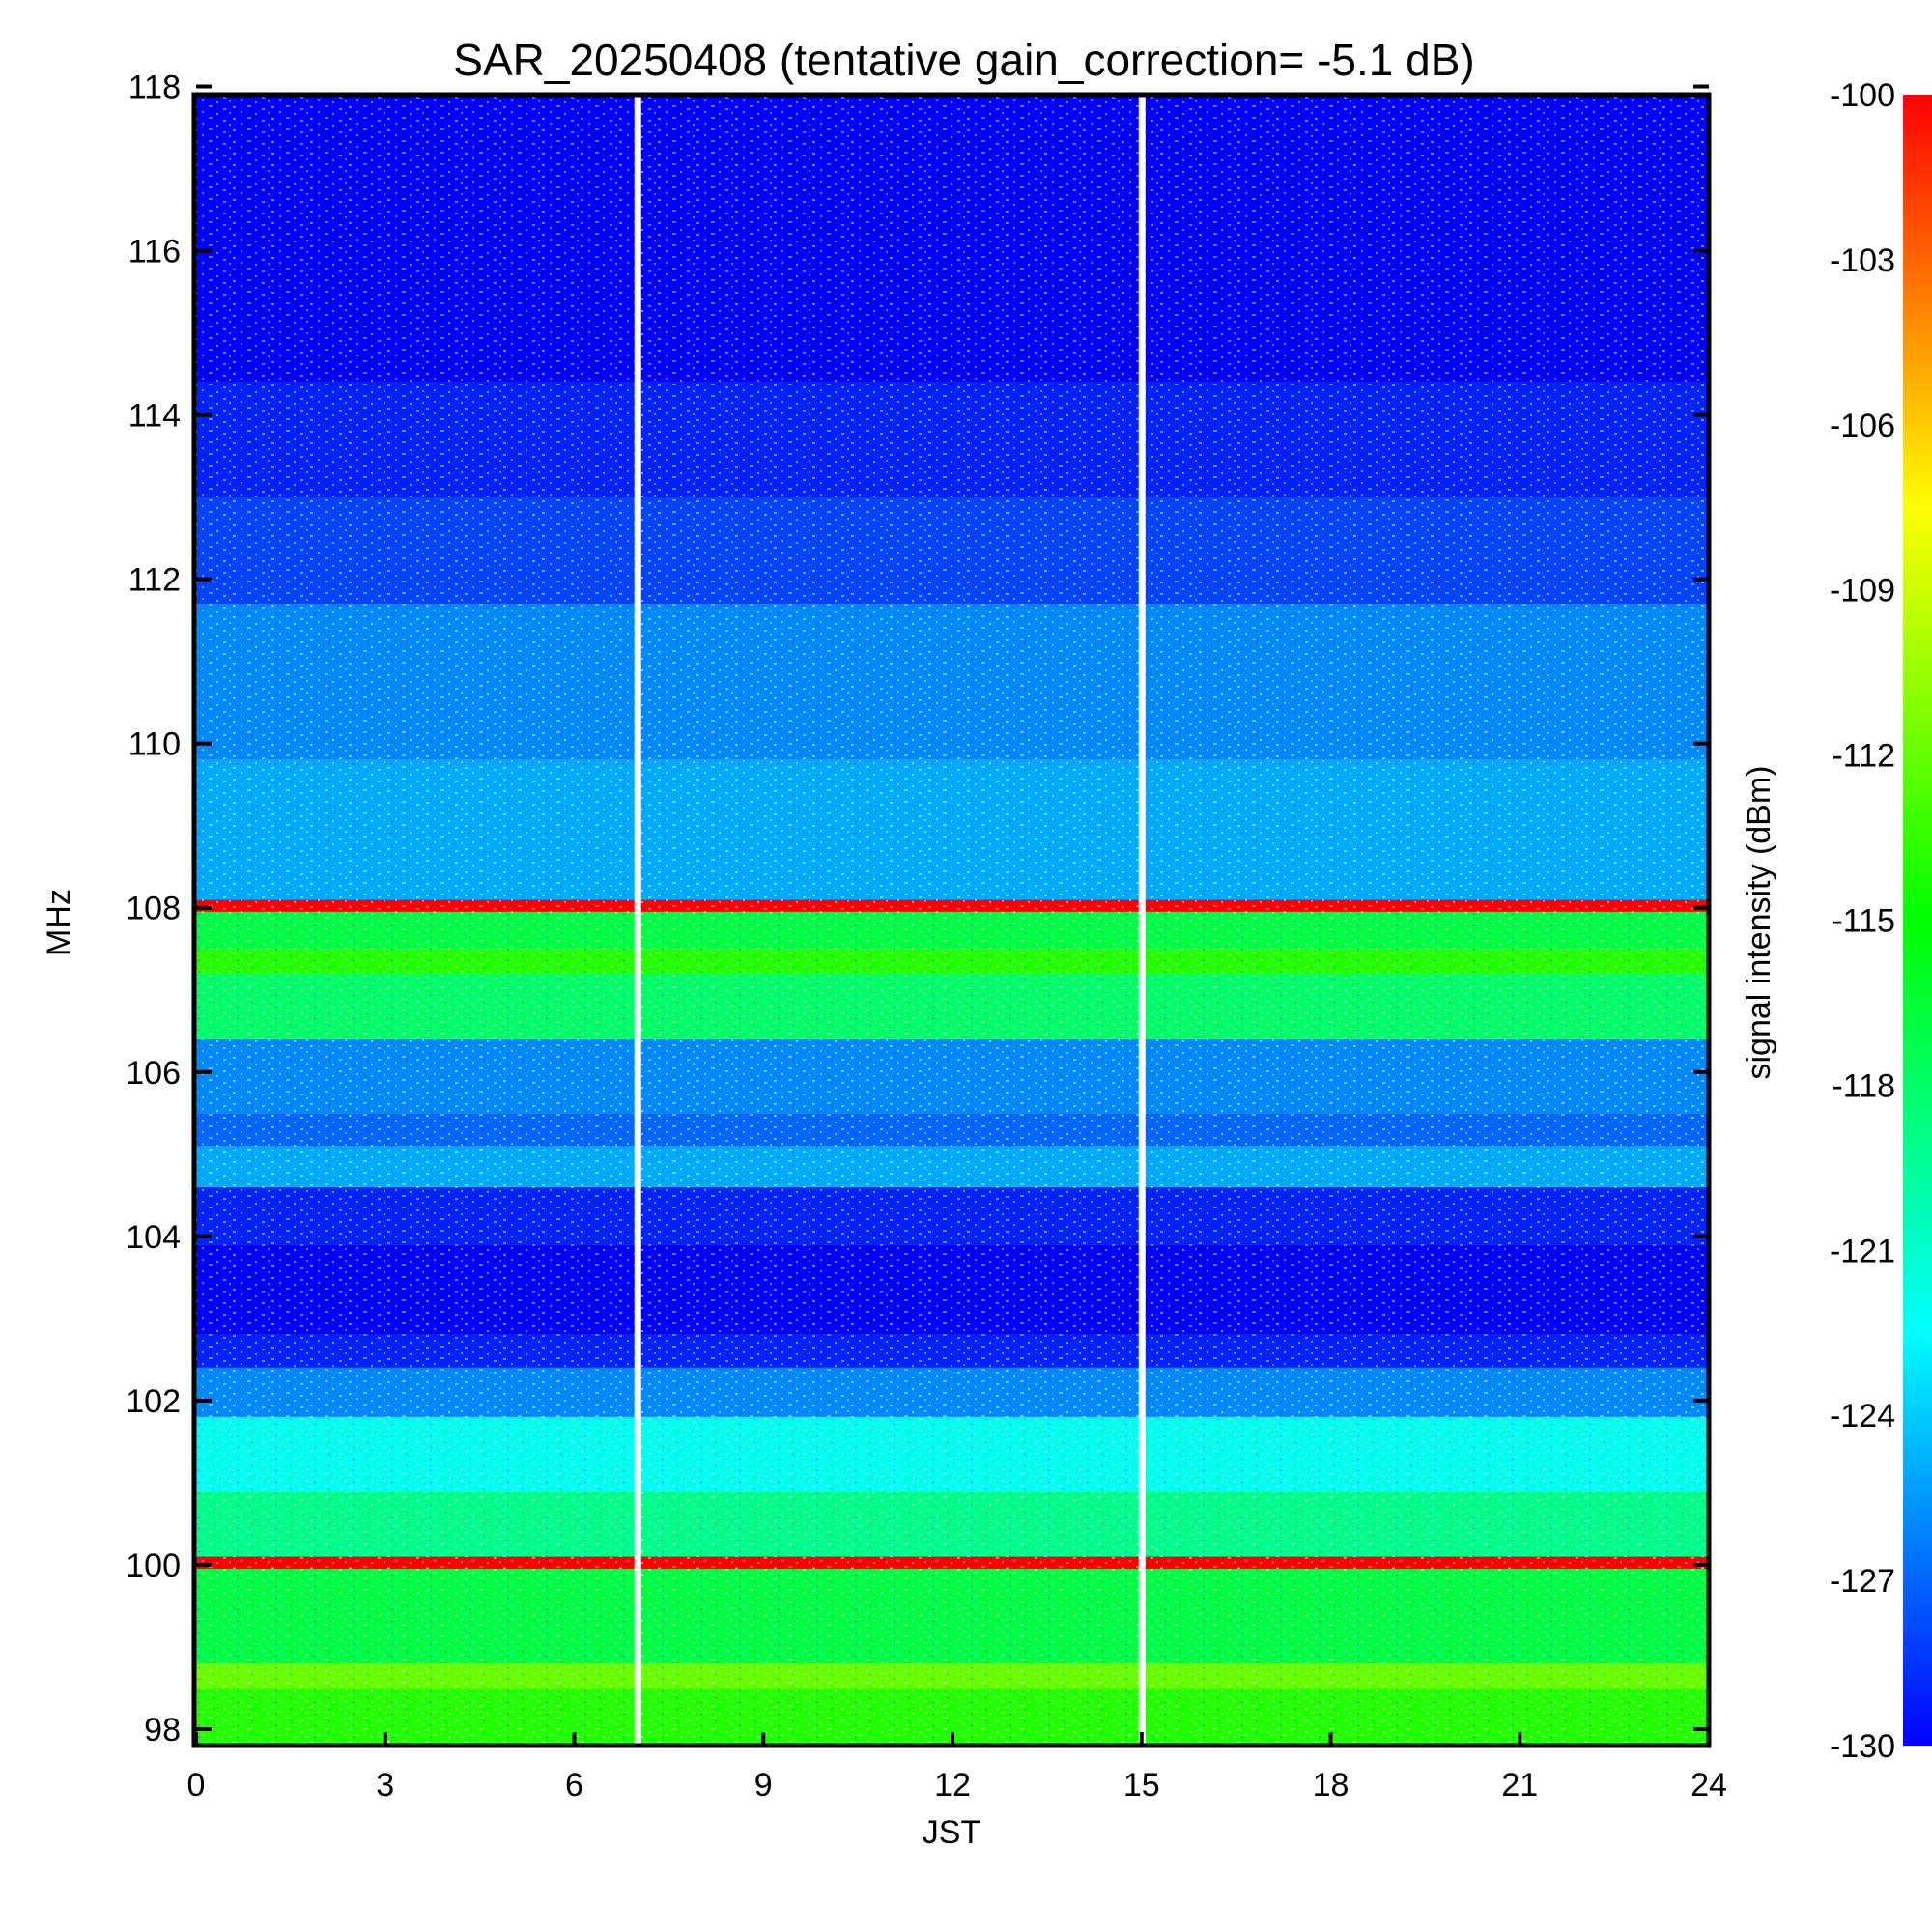 This screenshot has height=1932, width=1932. What do you see at coordinates (385, 1785) in the screenshot?
I see `x-tick-label-1: 3` at bounding box center [385, 1785].